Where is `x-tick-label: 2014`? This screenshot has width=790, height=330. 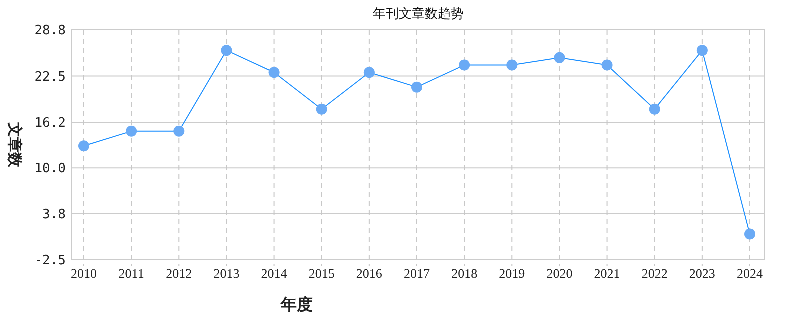
x-tick-label: 2014 is located at coordinates (274, 273).